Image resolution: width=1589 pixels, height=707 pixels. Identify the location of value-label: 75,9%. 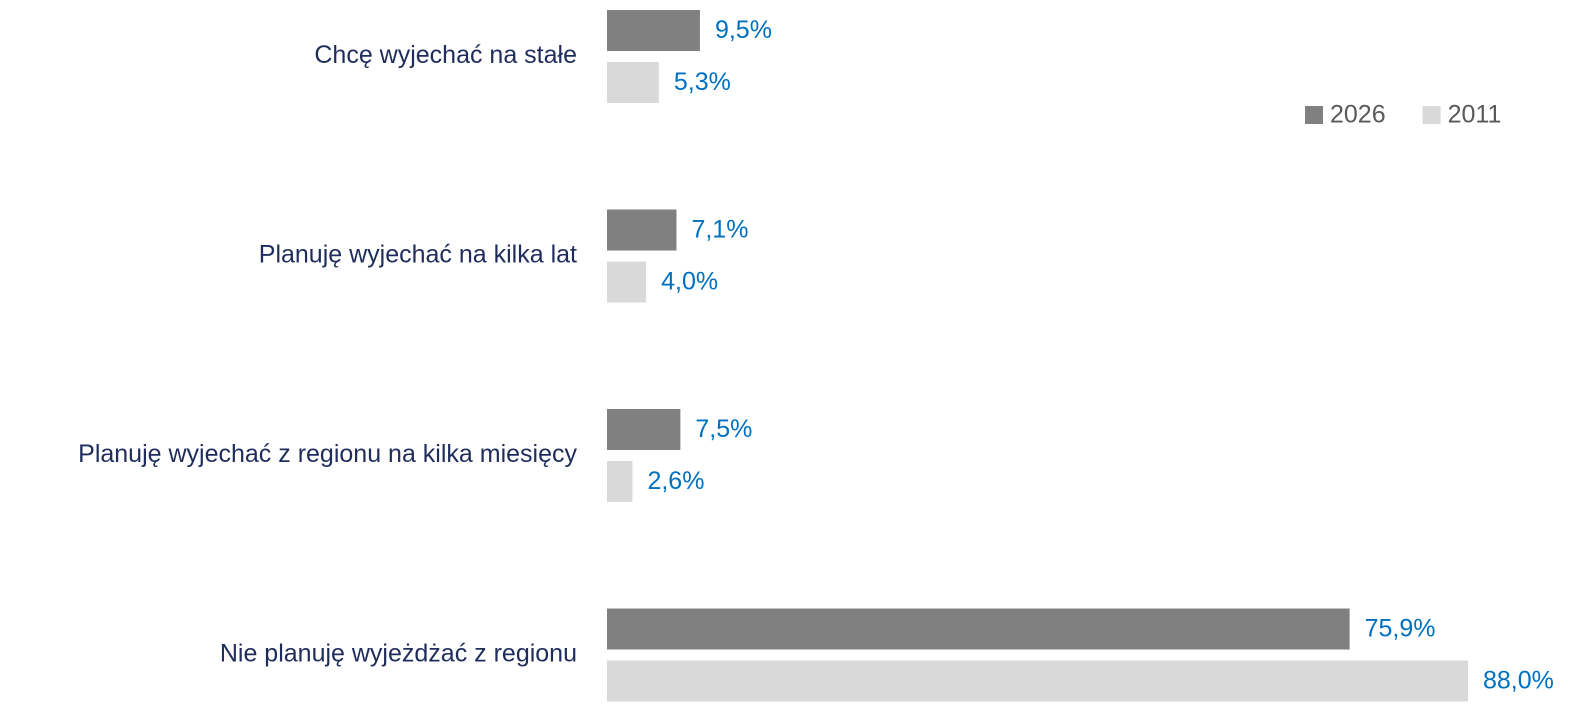
(1400, 629).